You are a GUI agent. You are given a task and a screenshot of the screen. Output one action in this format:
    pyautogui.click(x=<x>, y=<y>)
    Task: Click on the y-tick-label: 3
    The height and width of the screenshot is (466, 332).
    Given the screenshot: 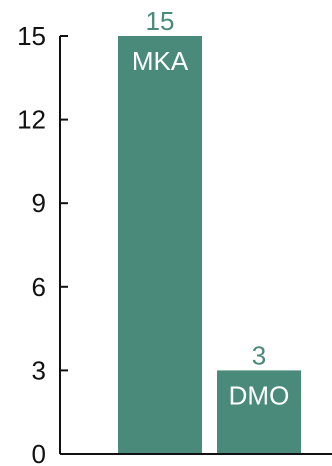 What is the action you would take?
    pyautogui.click(x=39, y=370)
    